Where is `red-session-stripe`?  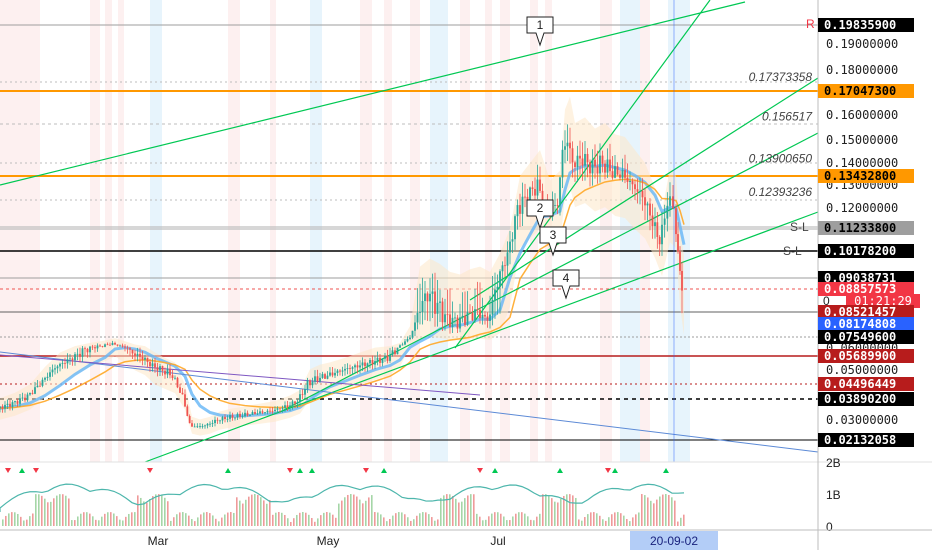
red-session-stripe is located at coordinates (606, 231).